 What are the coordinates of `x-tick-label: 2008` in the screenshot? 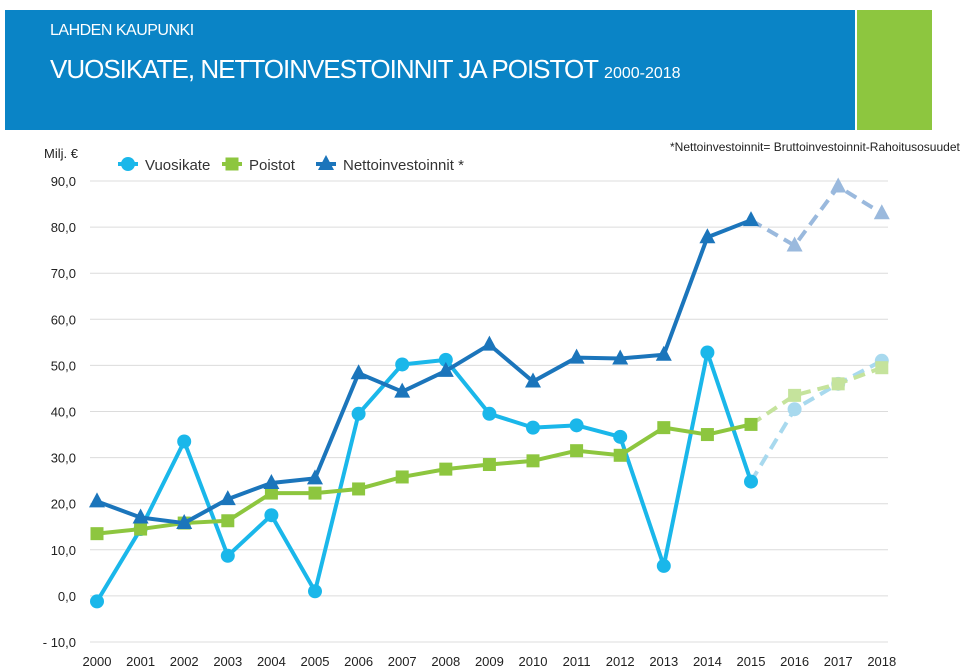 It's located at (445, 661).